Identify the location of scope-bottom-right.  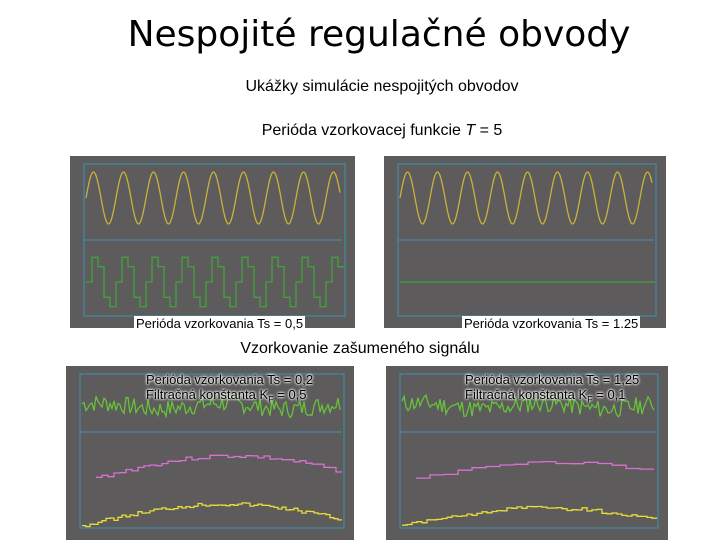
(527, 453).